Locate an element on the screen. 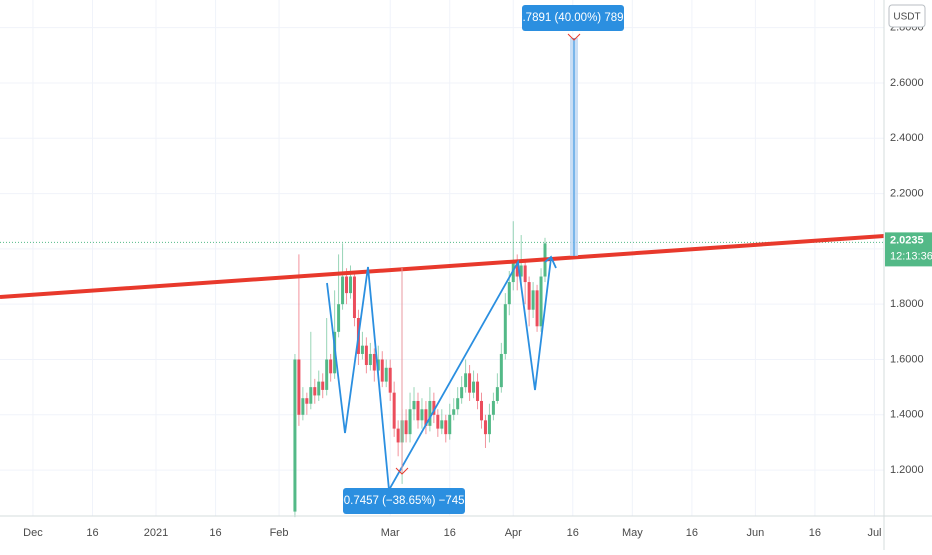 This screenshot has height=555, width=932. currency: USDT is located at coordinates (906, 17).